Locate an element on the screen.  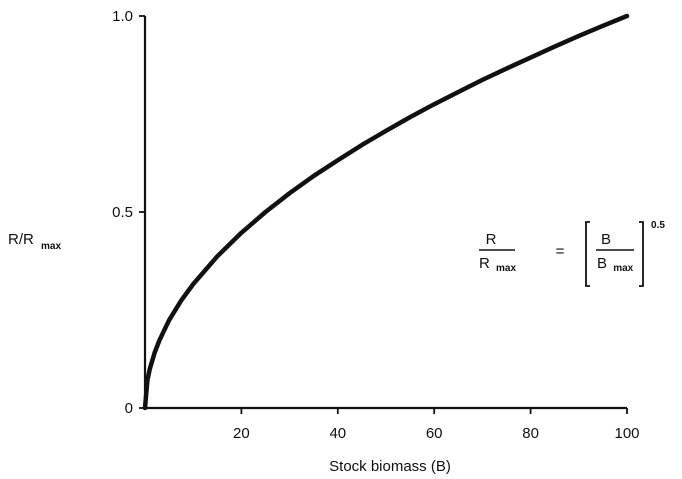
y-tick-label: 1.0 is located at coordinates (122, 16).